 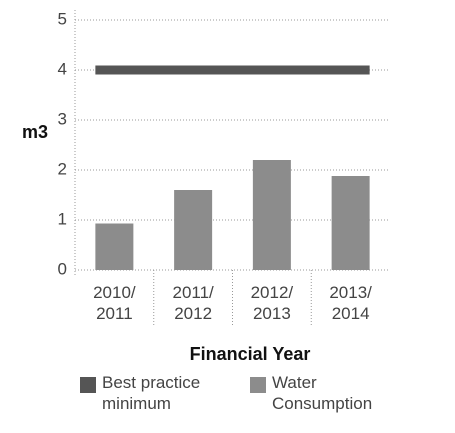 What do you see at coordinates (272, 303) in the screenshot?
I see `x-tick-label: 2012/ 2013` at bounding box center [272, 303].